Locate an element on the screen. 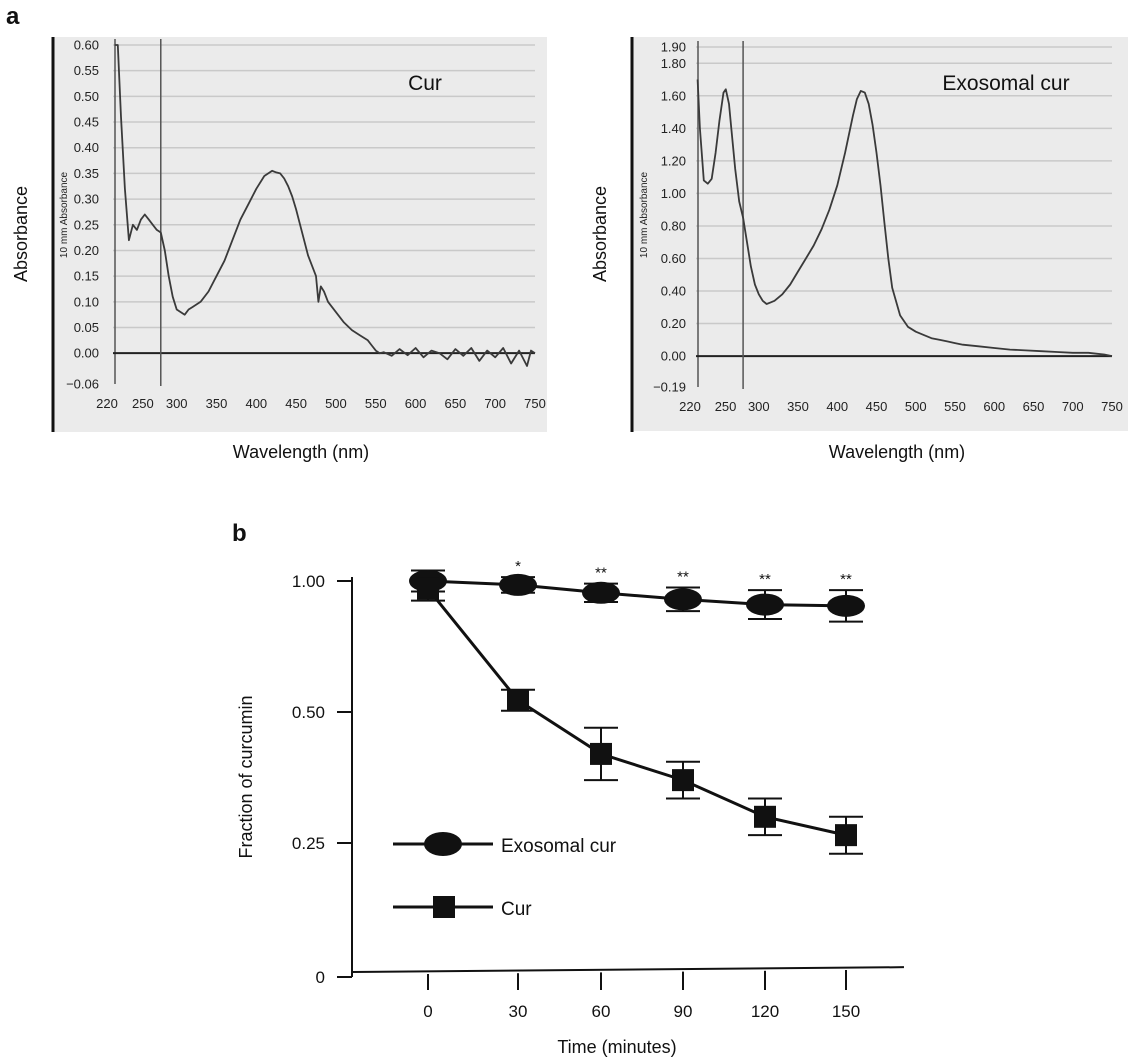 The image size is (1134, 1063). y-tick-label: 1.60 is located at coordinates (673, 95).